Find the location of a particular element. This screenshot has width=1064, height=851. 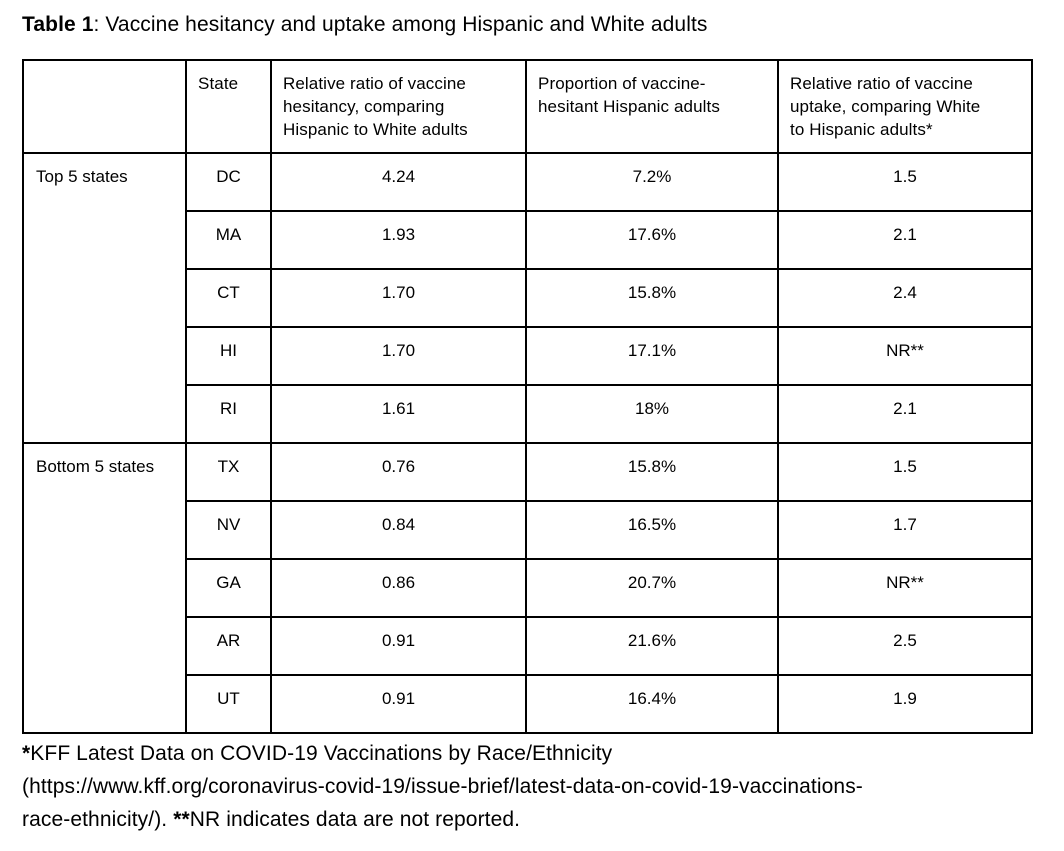

table-row: GA 0.86 20.7% NR** is located at coordinates (528, 588).